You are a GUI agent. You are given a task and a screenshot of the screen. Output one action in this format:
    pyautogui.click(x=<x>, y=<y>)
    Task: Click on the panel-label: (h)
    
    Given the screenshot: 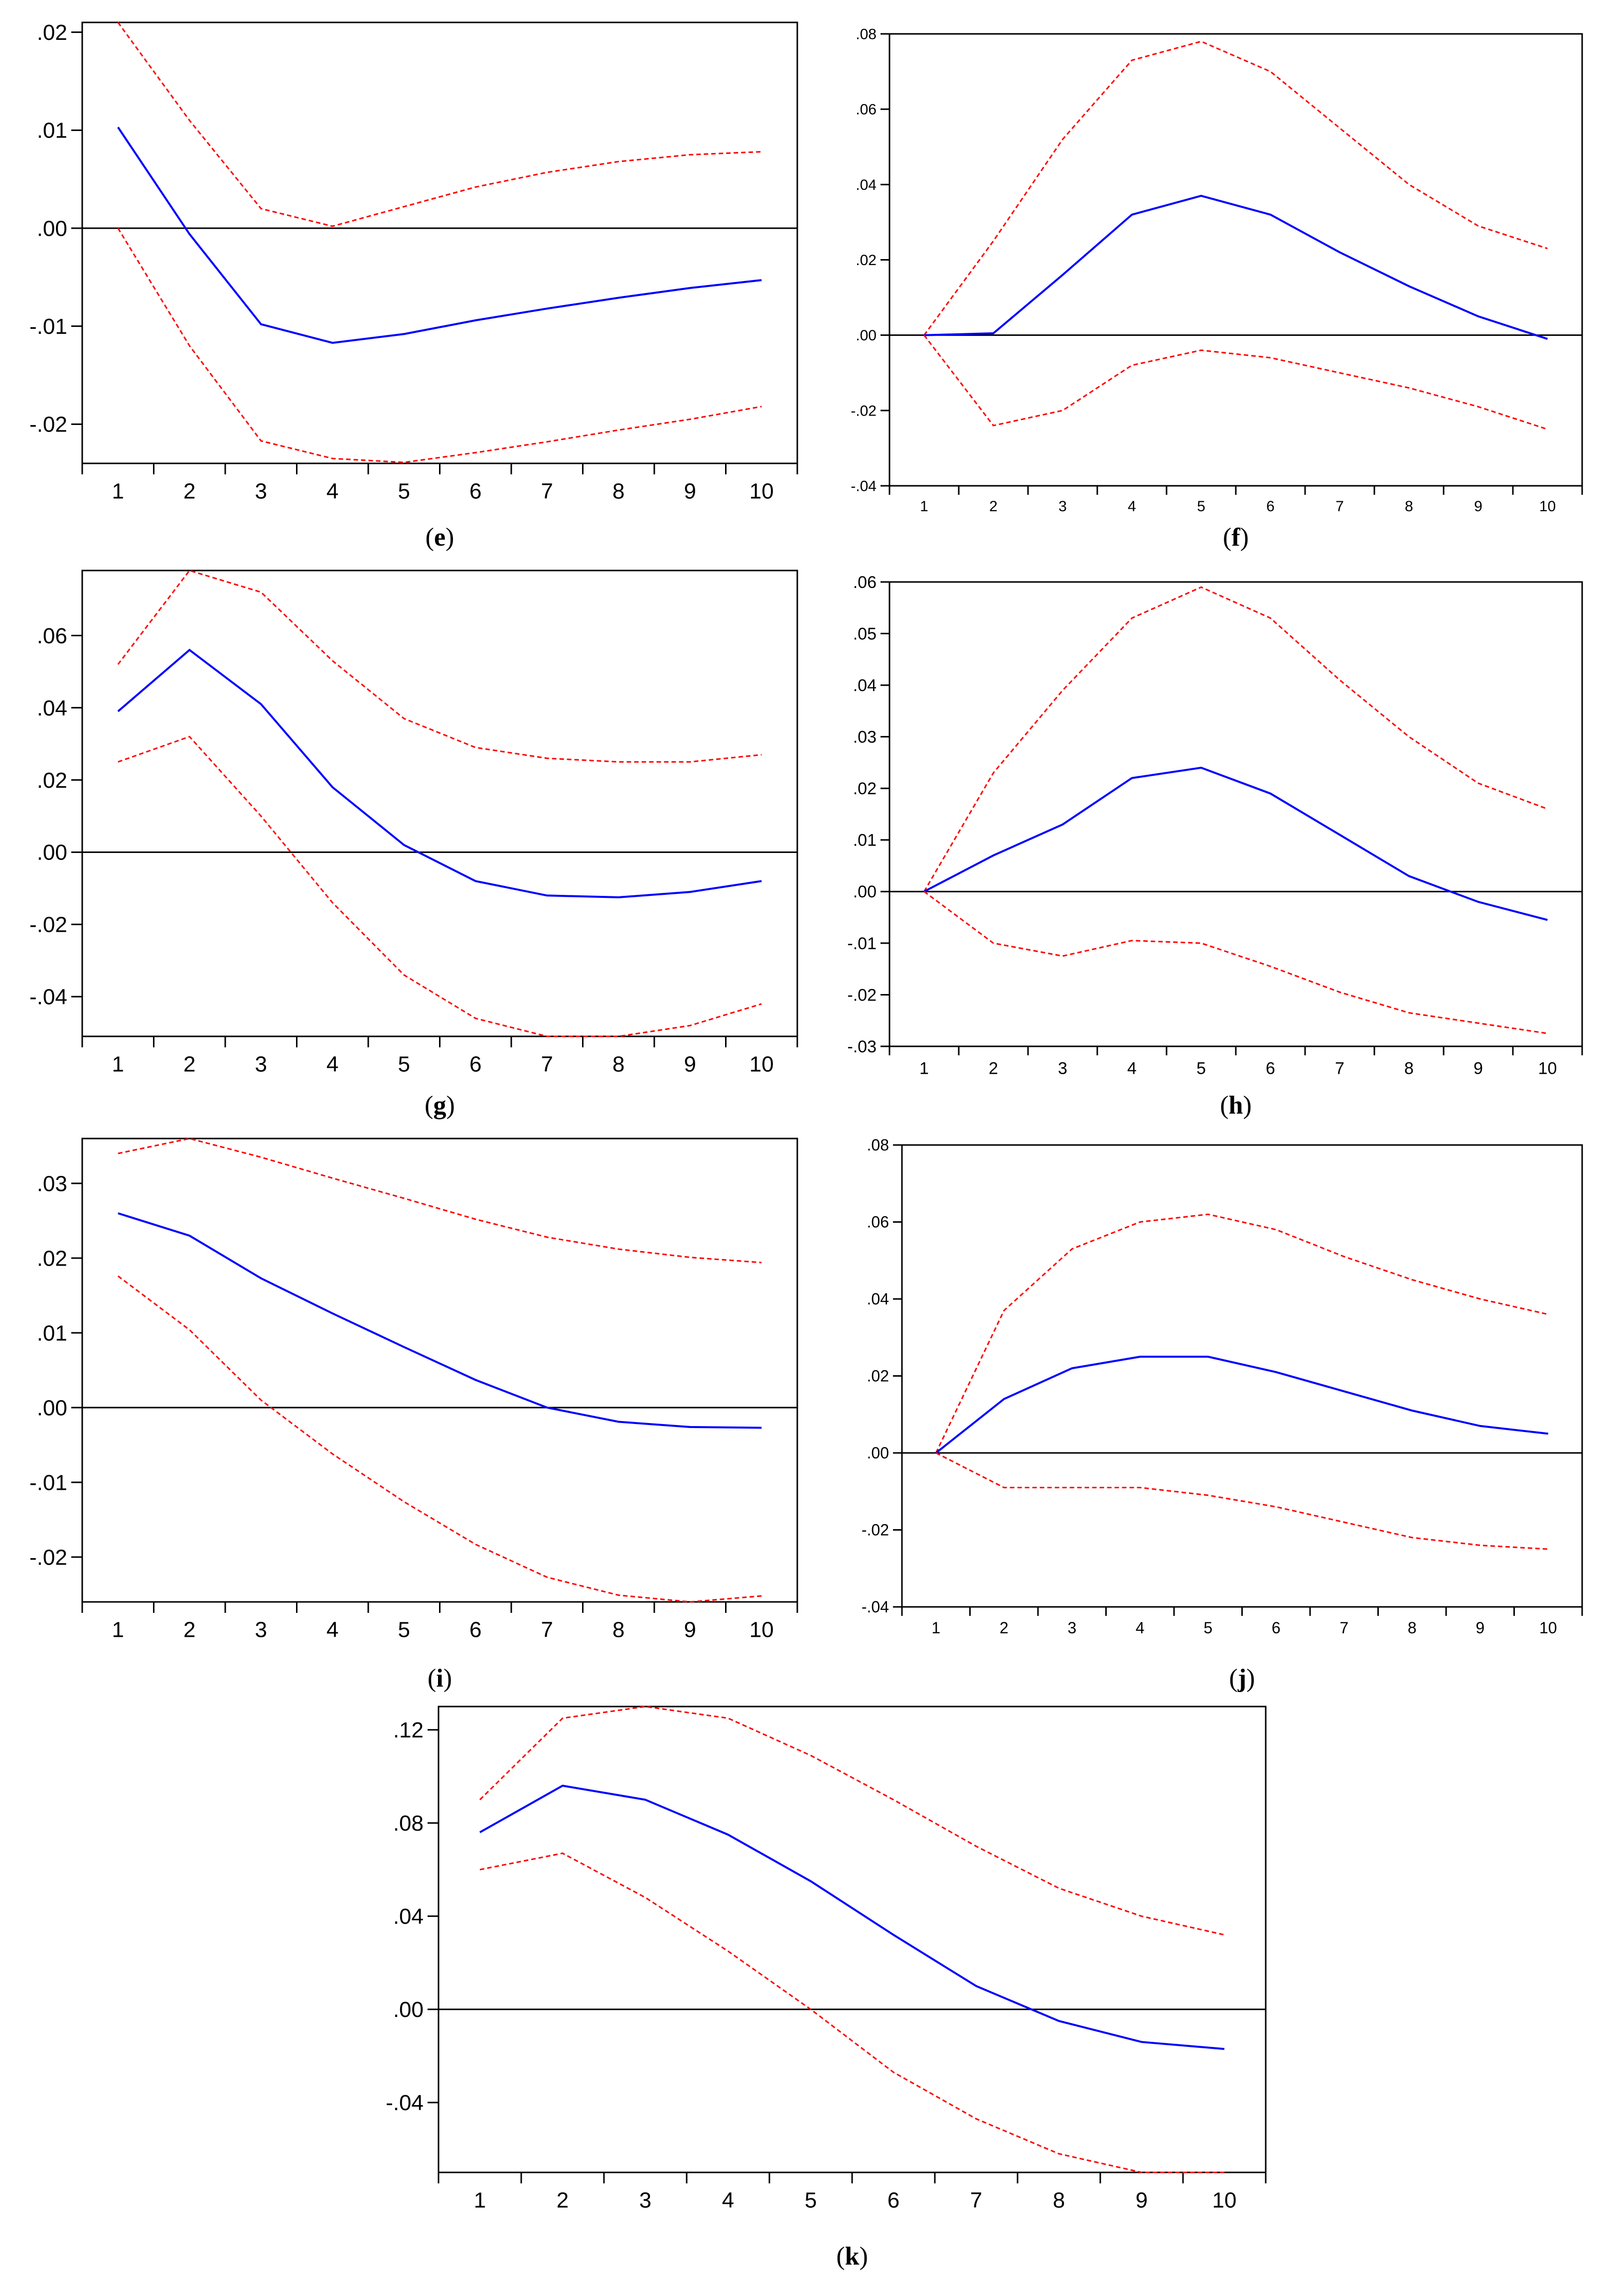 What is the action you would take?
    pyautogui.click(x=1236, y=1105)
    